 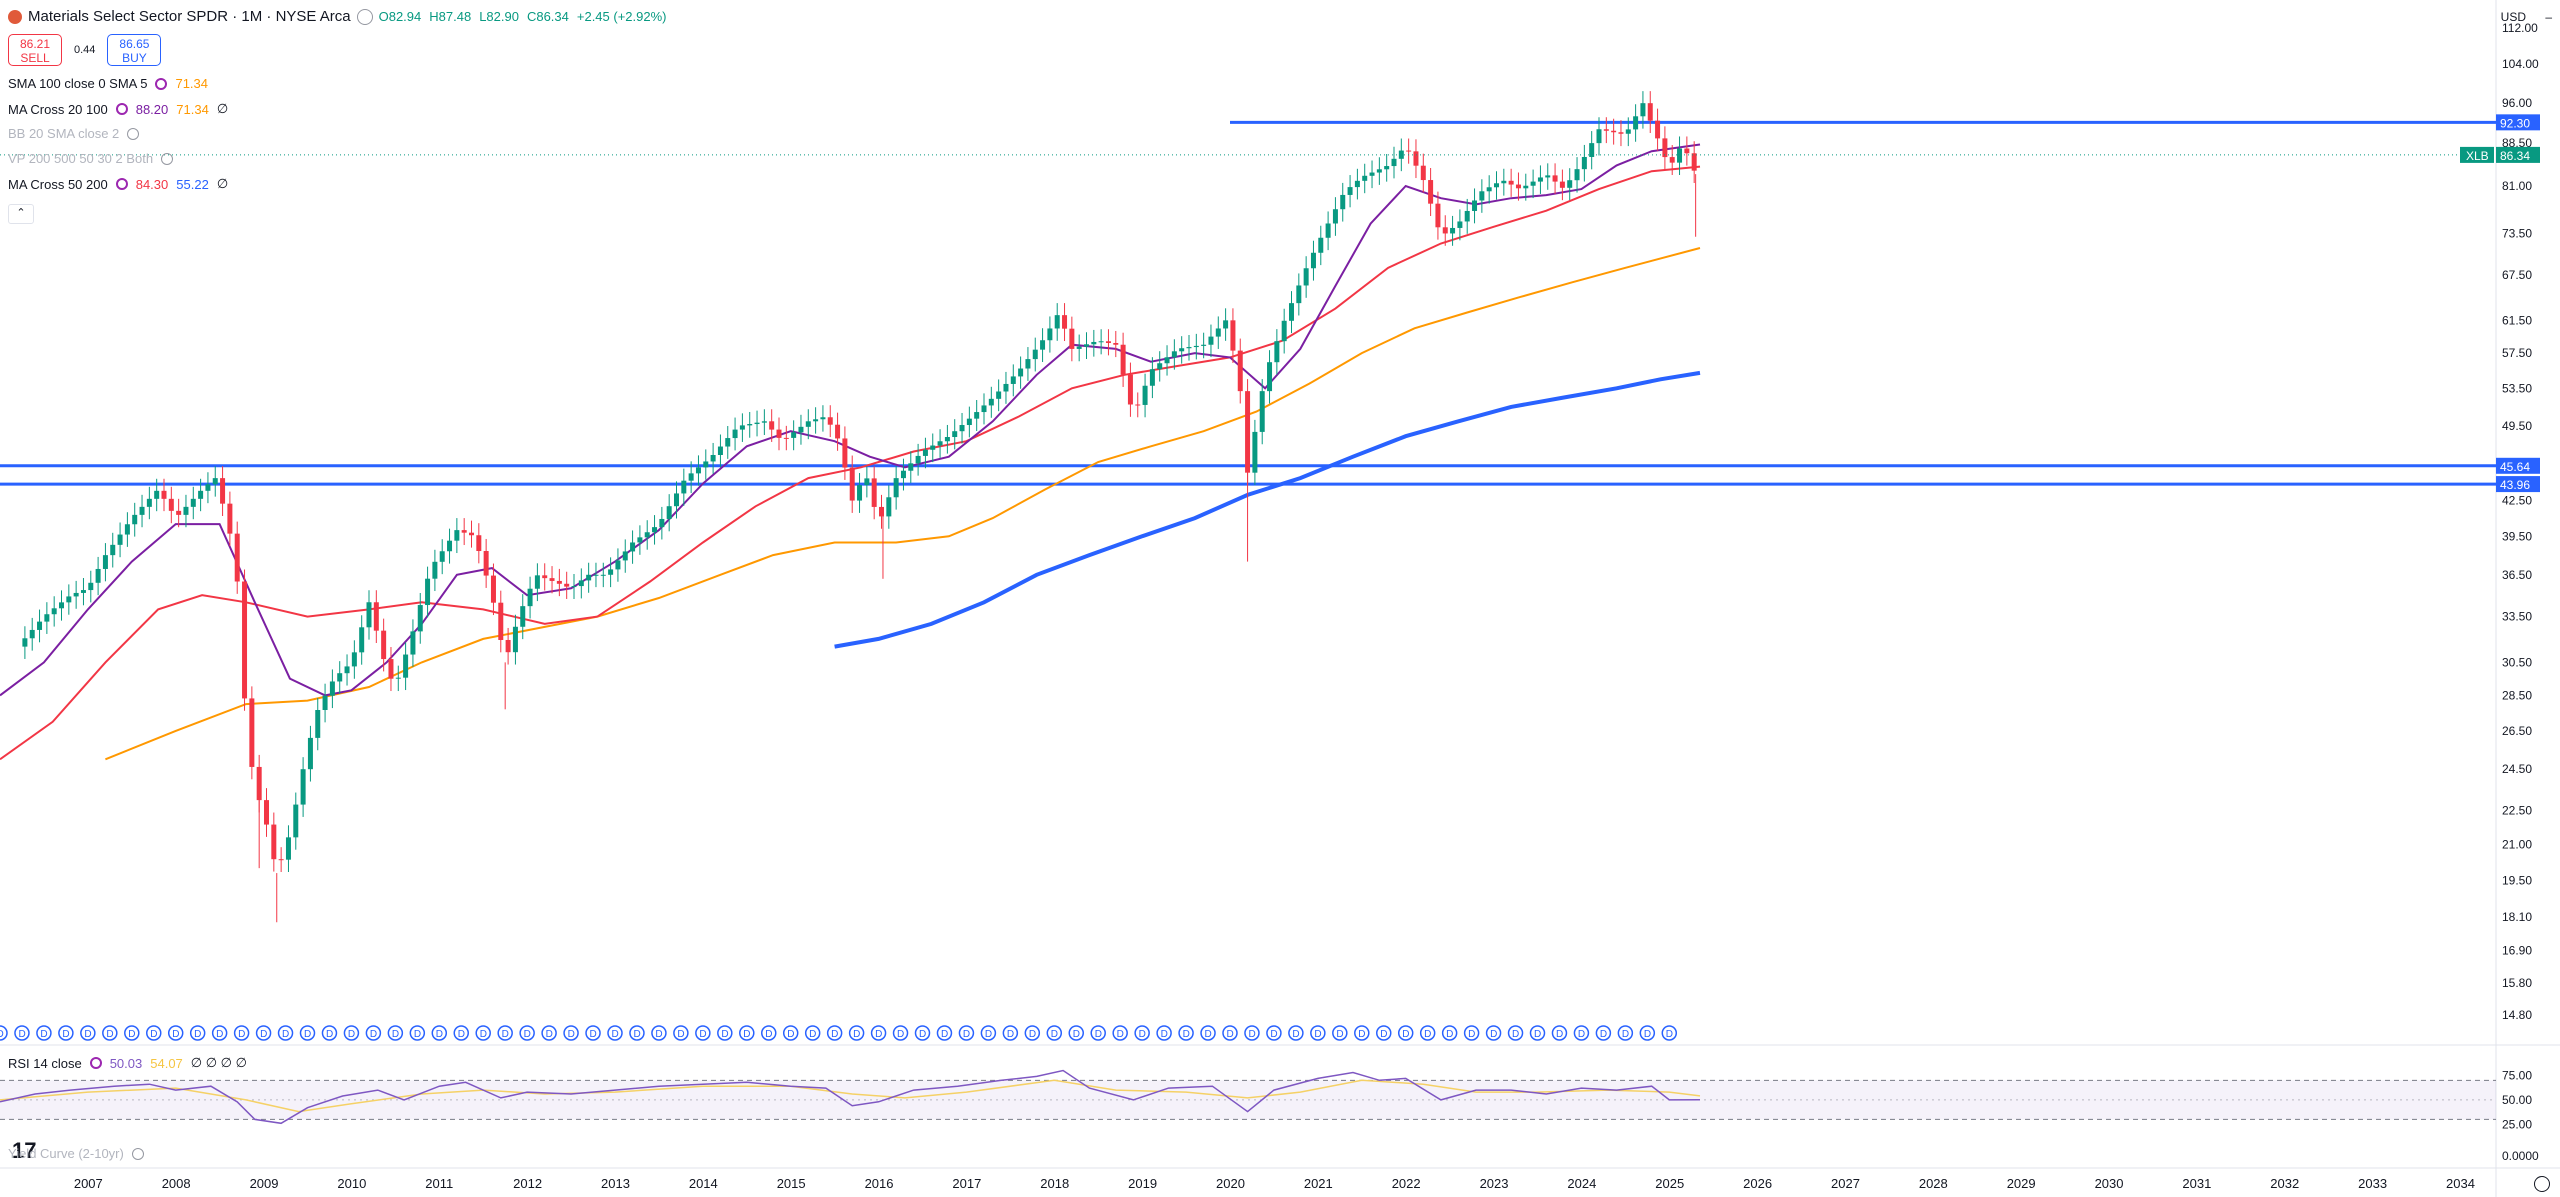 What do you see at coordinates (74, 133) in the screenshot?
I see `indicator-row: BB 20 SMA close 2` at bounding box center [74, 133].